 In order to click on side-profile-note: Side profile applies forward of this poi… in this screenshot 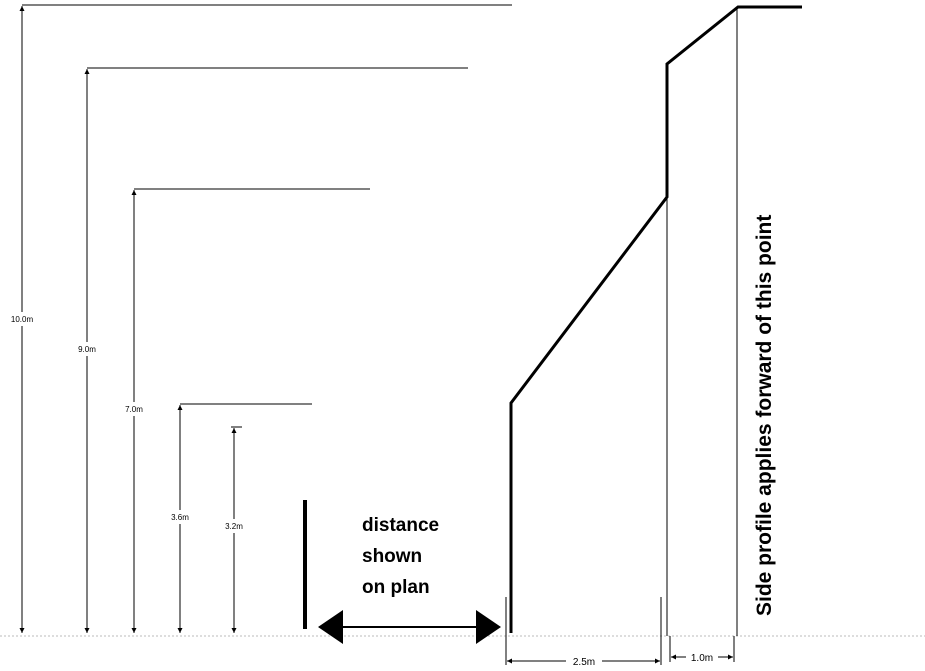, I will do `click(764, 415)`.